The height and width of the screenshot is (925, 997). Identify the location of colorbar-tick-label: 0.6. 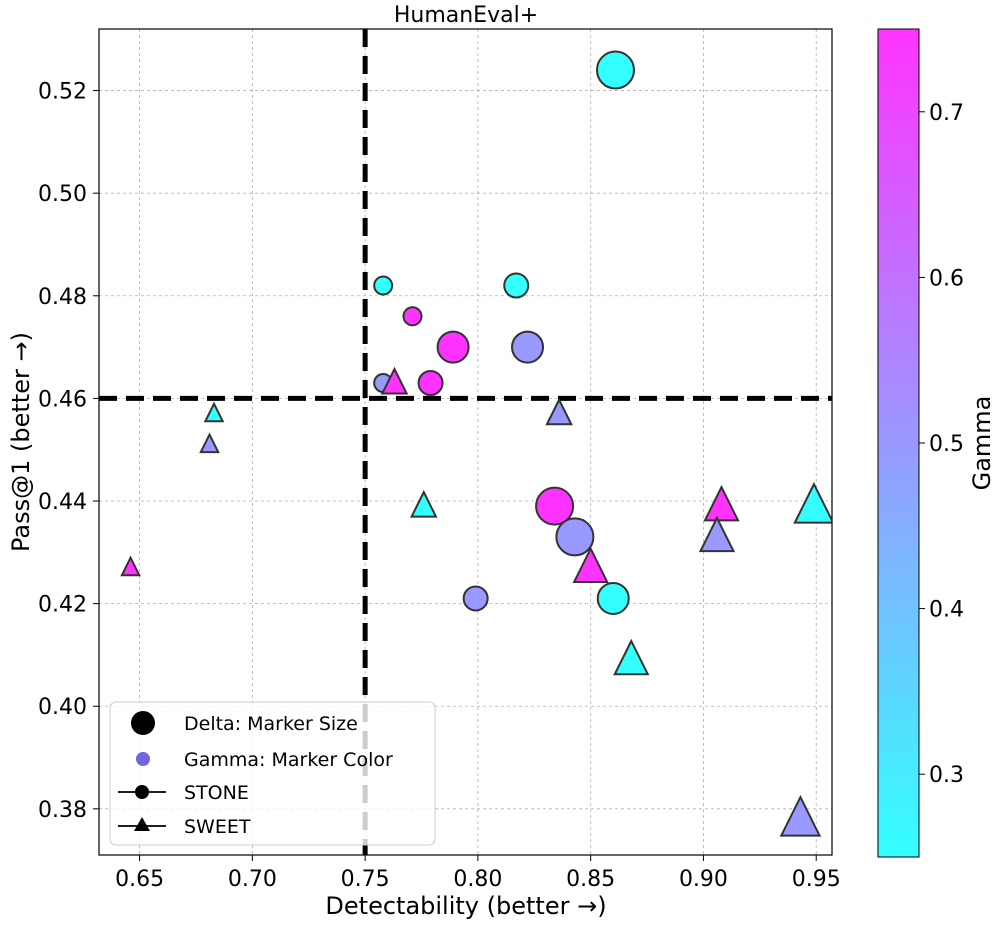
(946, 278).